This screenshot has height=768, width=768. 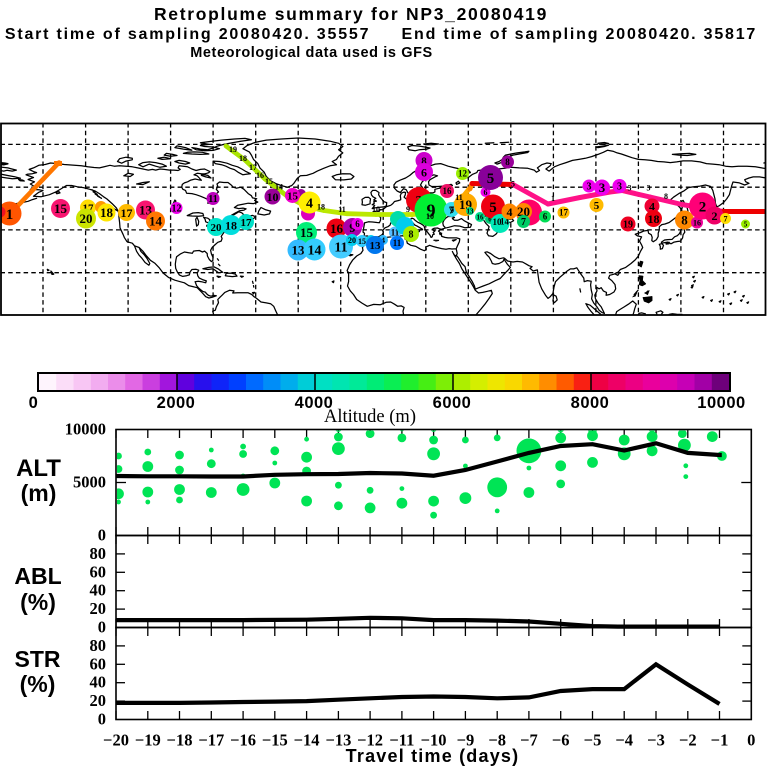 What do you see at coordinates (656, 740) in the screenshot?
I see `svg-text: −3` at bounding box center [656, 740].